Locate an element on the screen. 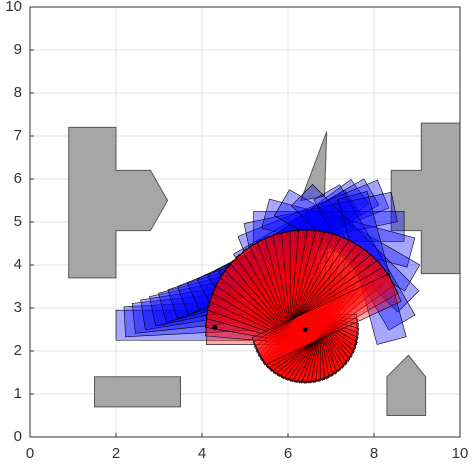 Image resolution: width=474 pixels, height=468 pixels. x-tick-label: 8 is located at coordinates (374, 453).